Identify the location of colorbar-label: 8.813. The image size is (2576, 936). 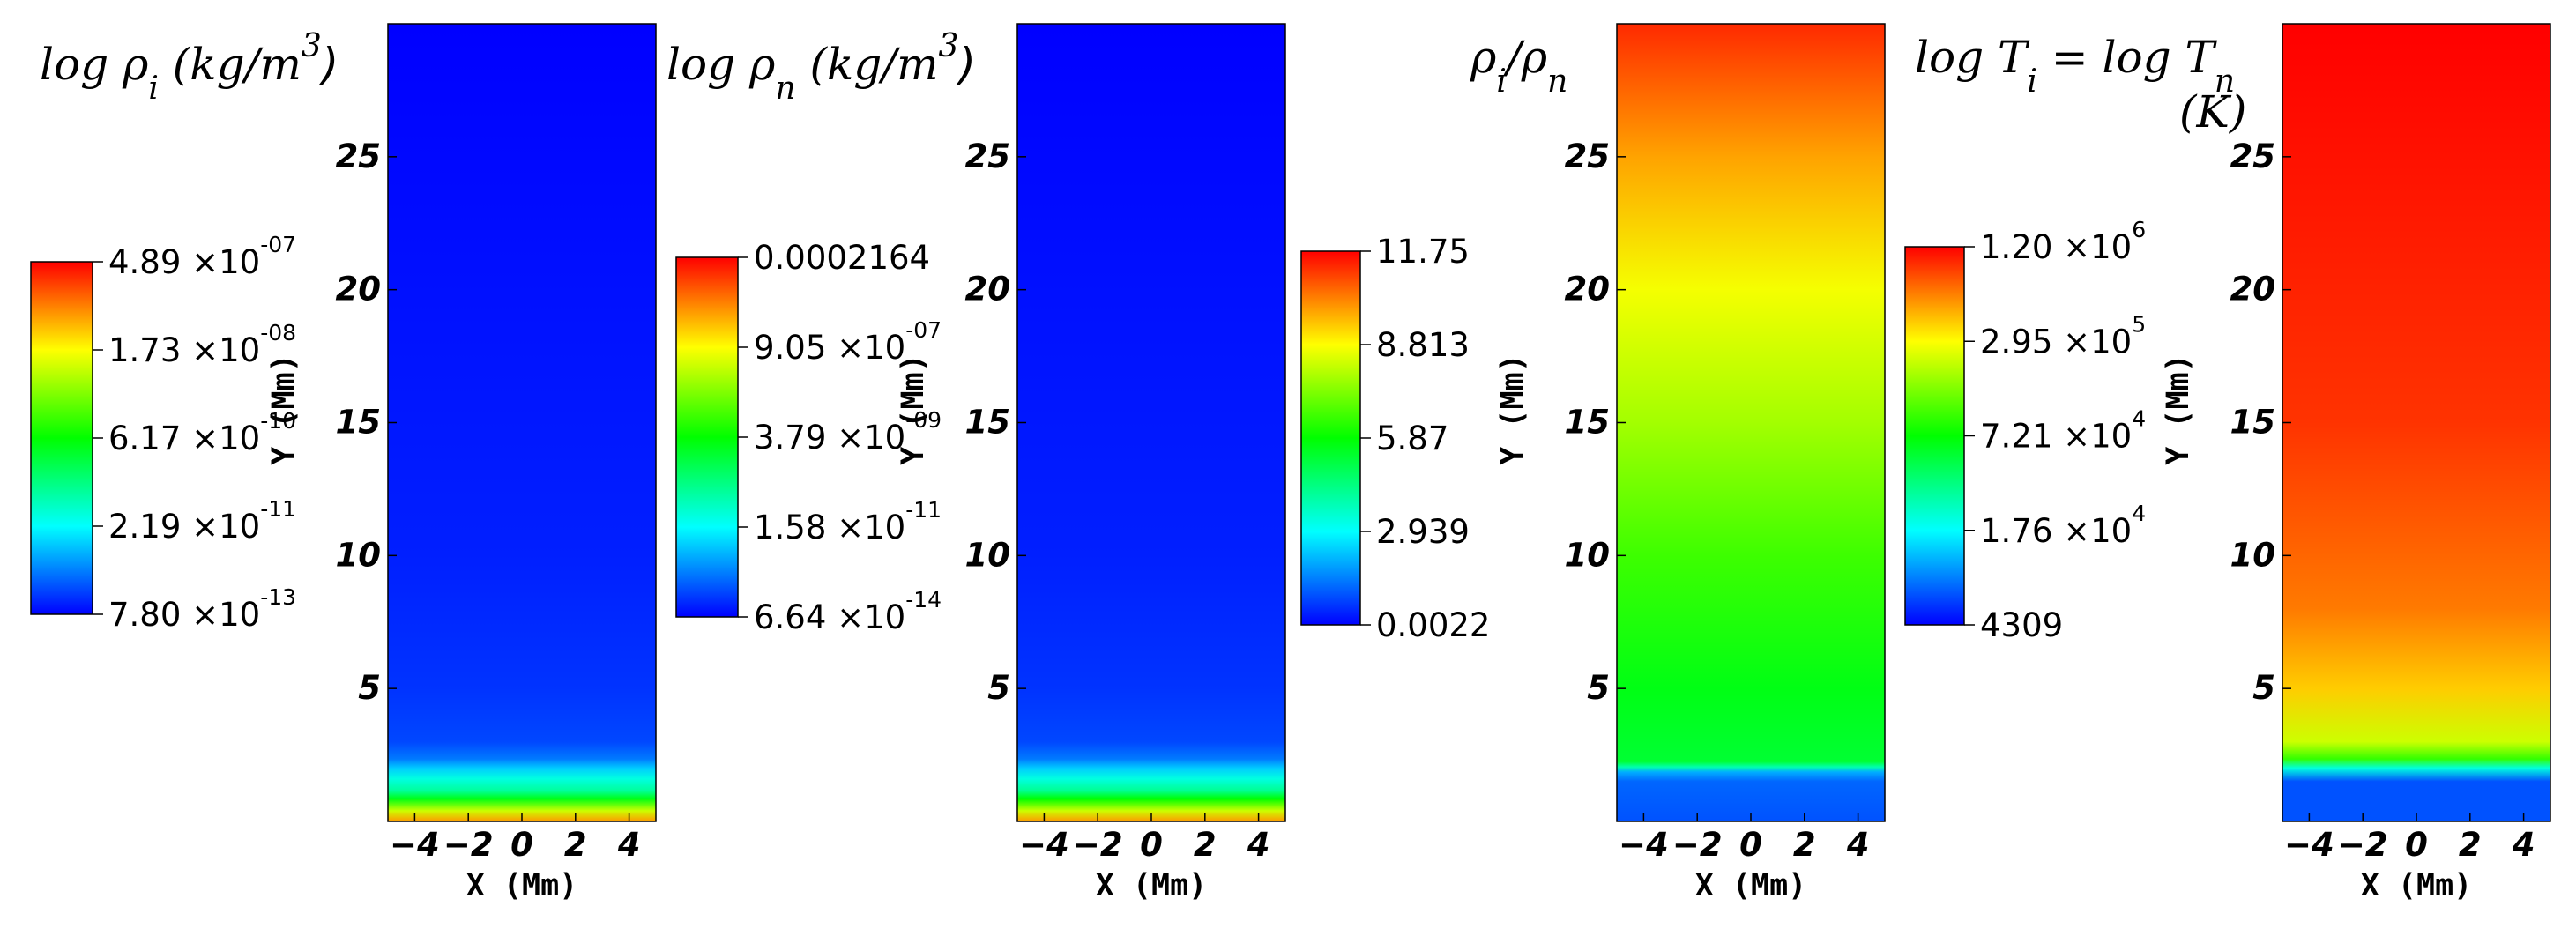
(1423, 345).